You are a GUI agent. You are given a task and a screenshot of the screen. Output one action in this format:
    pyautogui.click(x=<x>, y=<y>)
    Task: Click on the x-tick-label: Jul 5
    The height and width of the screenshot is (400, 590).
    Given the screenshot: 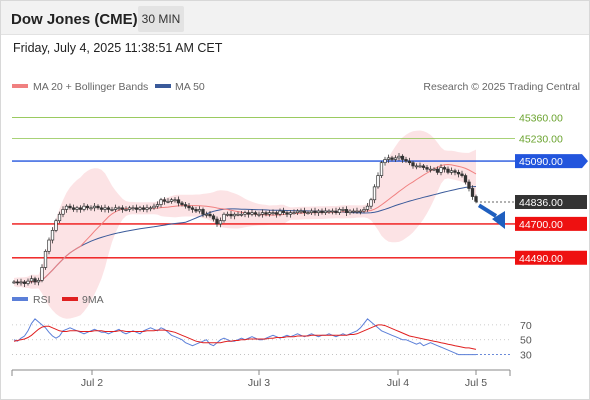 What is the action you would take?
    pyautogui.click(x=476, y=383)
    